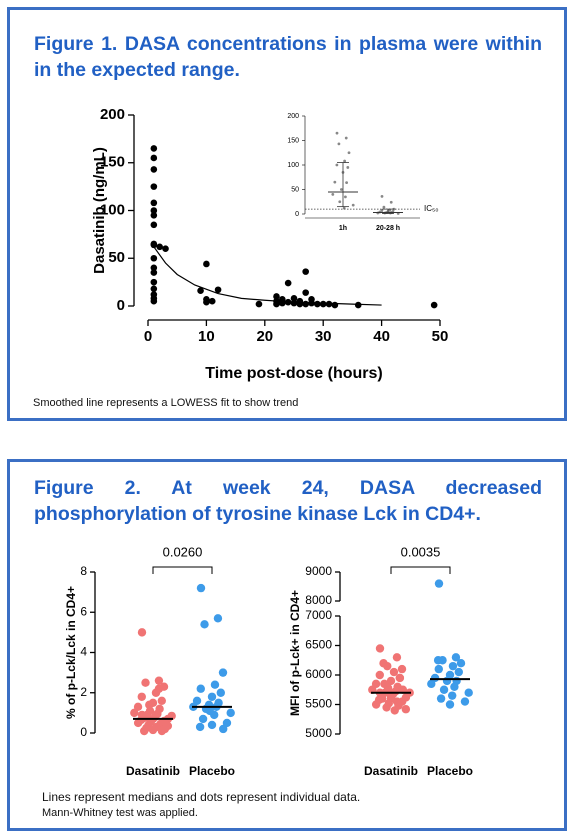  What do you see at coordinates (293, 116) in the screenshot?
I see `y-tick-label: 200` at bounding box center [293, 116].